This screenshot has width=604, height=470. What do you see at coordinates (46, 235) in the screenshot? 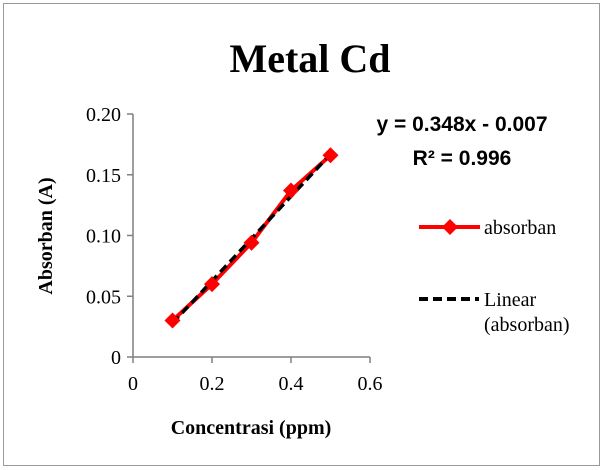
I see `y-axis-label: Absorban (A)` at bounding box center [46, 235].